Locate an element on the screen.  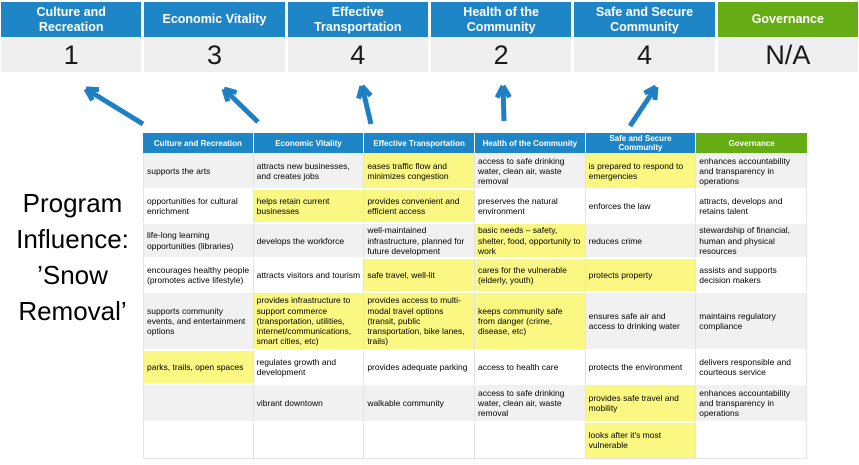
matrix-cell-r5-c6: maintains regulatory compliance is located at coordinates (751, 321).